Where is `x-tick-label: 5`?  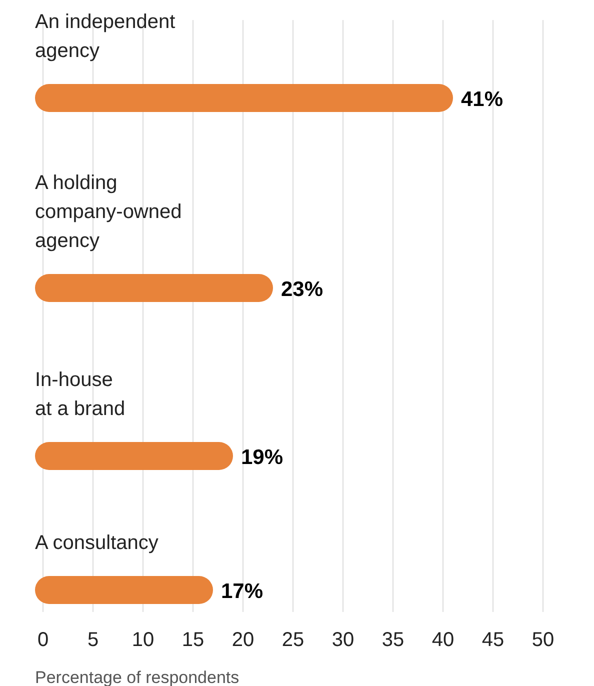 x-tick-label: 5 is located at coordinates (93, 640).